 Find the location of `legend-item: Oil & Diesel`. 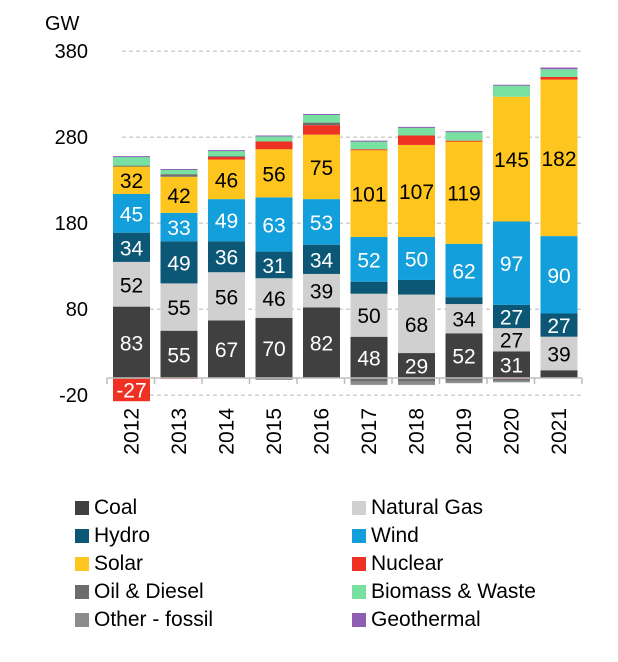

legend-item: Oil & Diesel is located at coordinates (139, 592).